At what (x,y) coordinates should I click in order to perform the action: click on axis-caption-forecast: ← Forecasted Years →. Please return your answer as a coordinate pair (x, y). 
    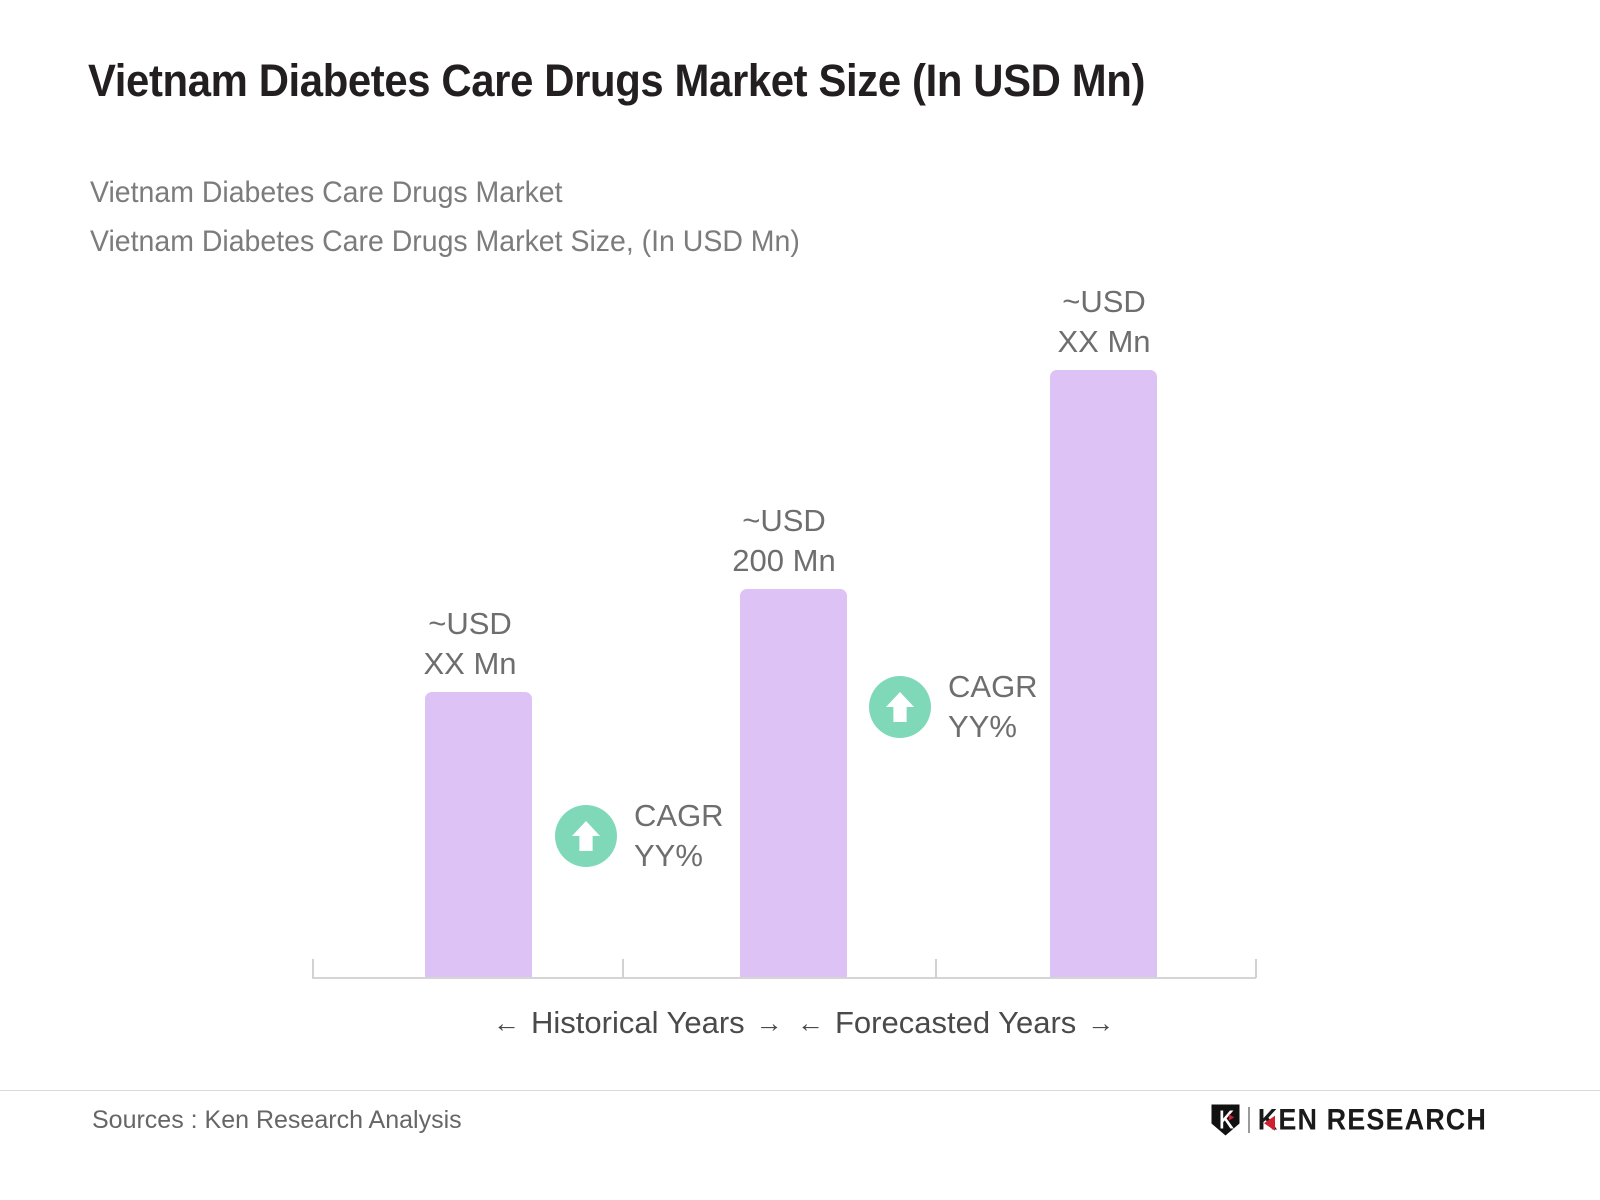
    Looking at the image, I should click on (955, 1023).